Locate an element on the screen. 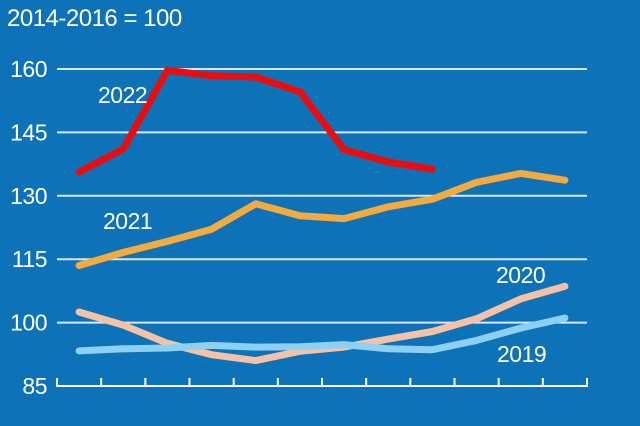 The height and width of the screenshot is (426, 640). y-axis-label-115: 115 is located at coordinates (29, 259).